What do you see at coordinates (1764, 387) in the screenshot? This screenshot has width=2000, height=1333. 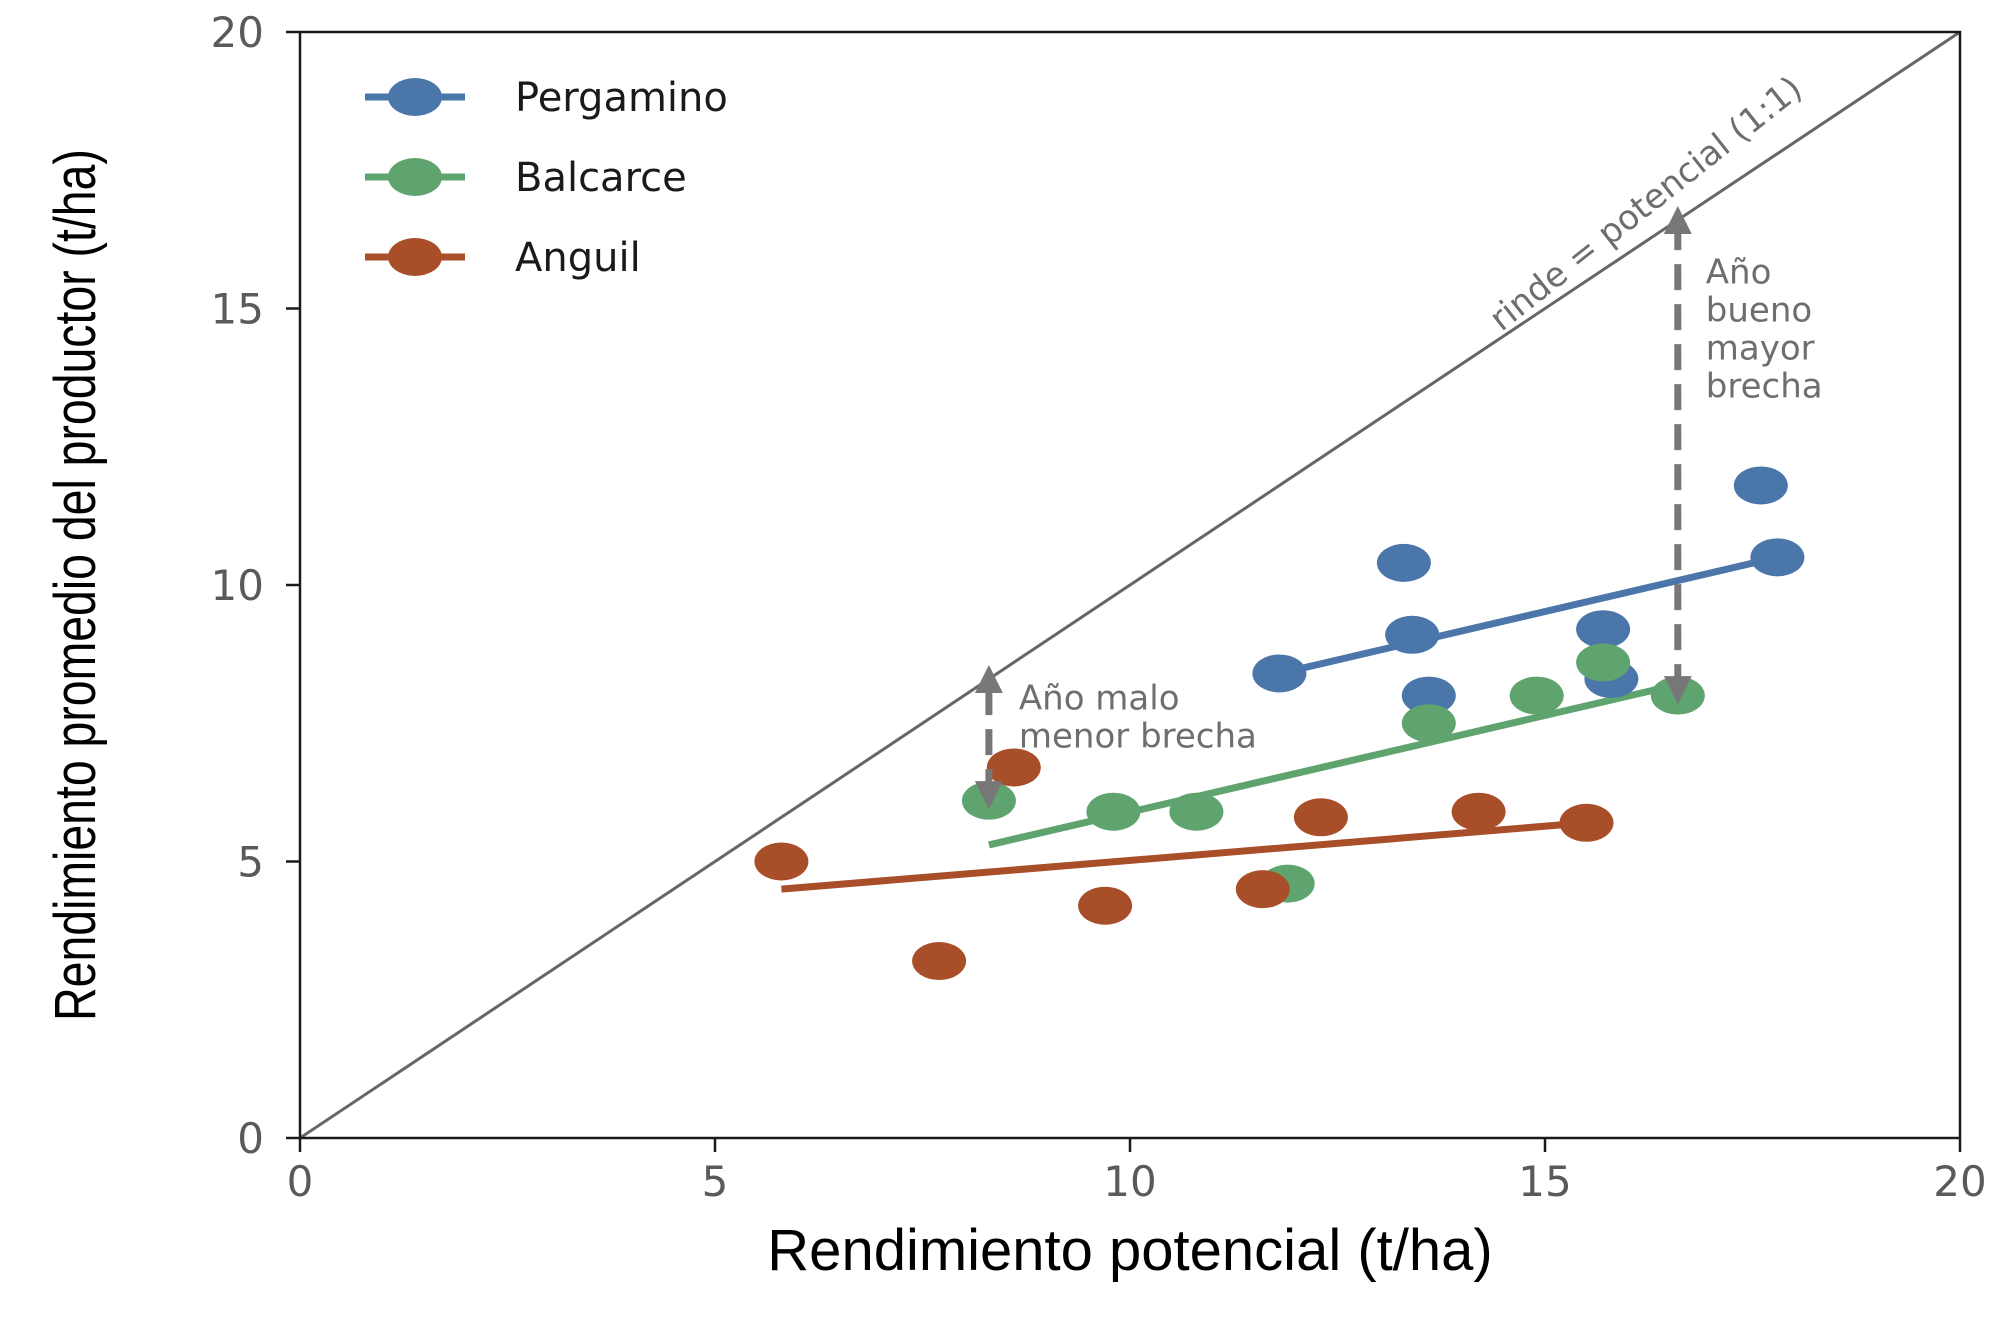 I see `annotation-text-good-year: brecha` at bounding box center [1764, 387].